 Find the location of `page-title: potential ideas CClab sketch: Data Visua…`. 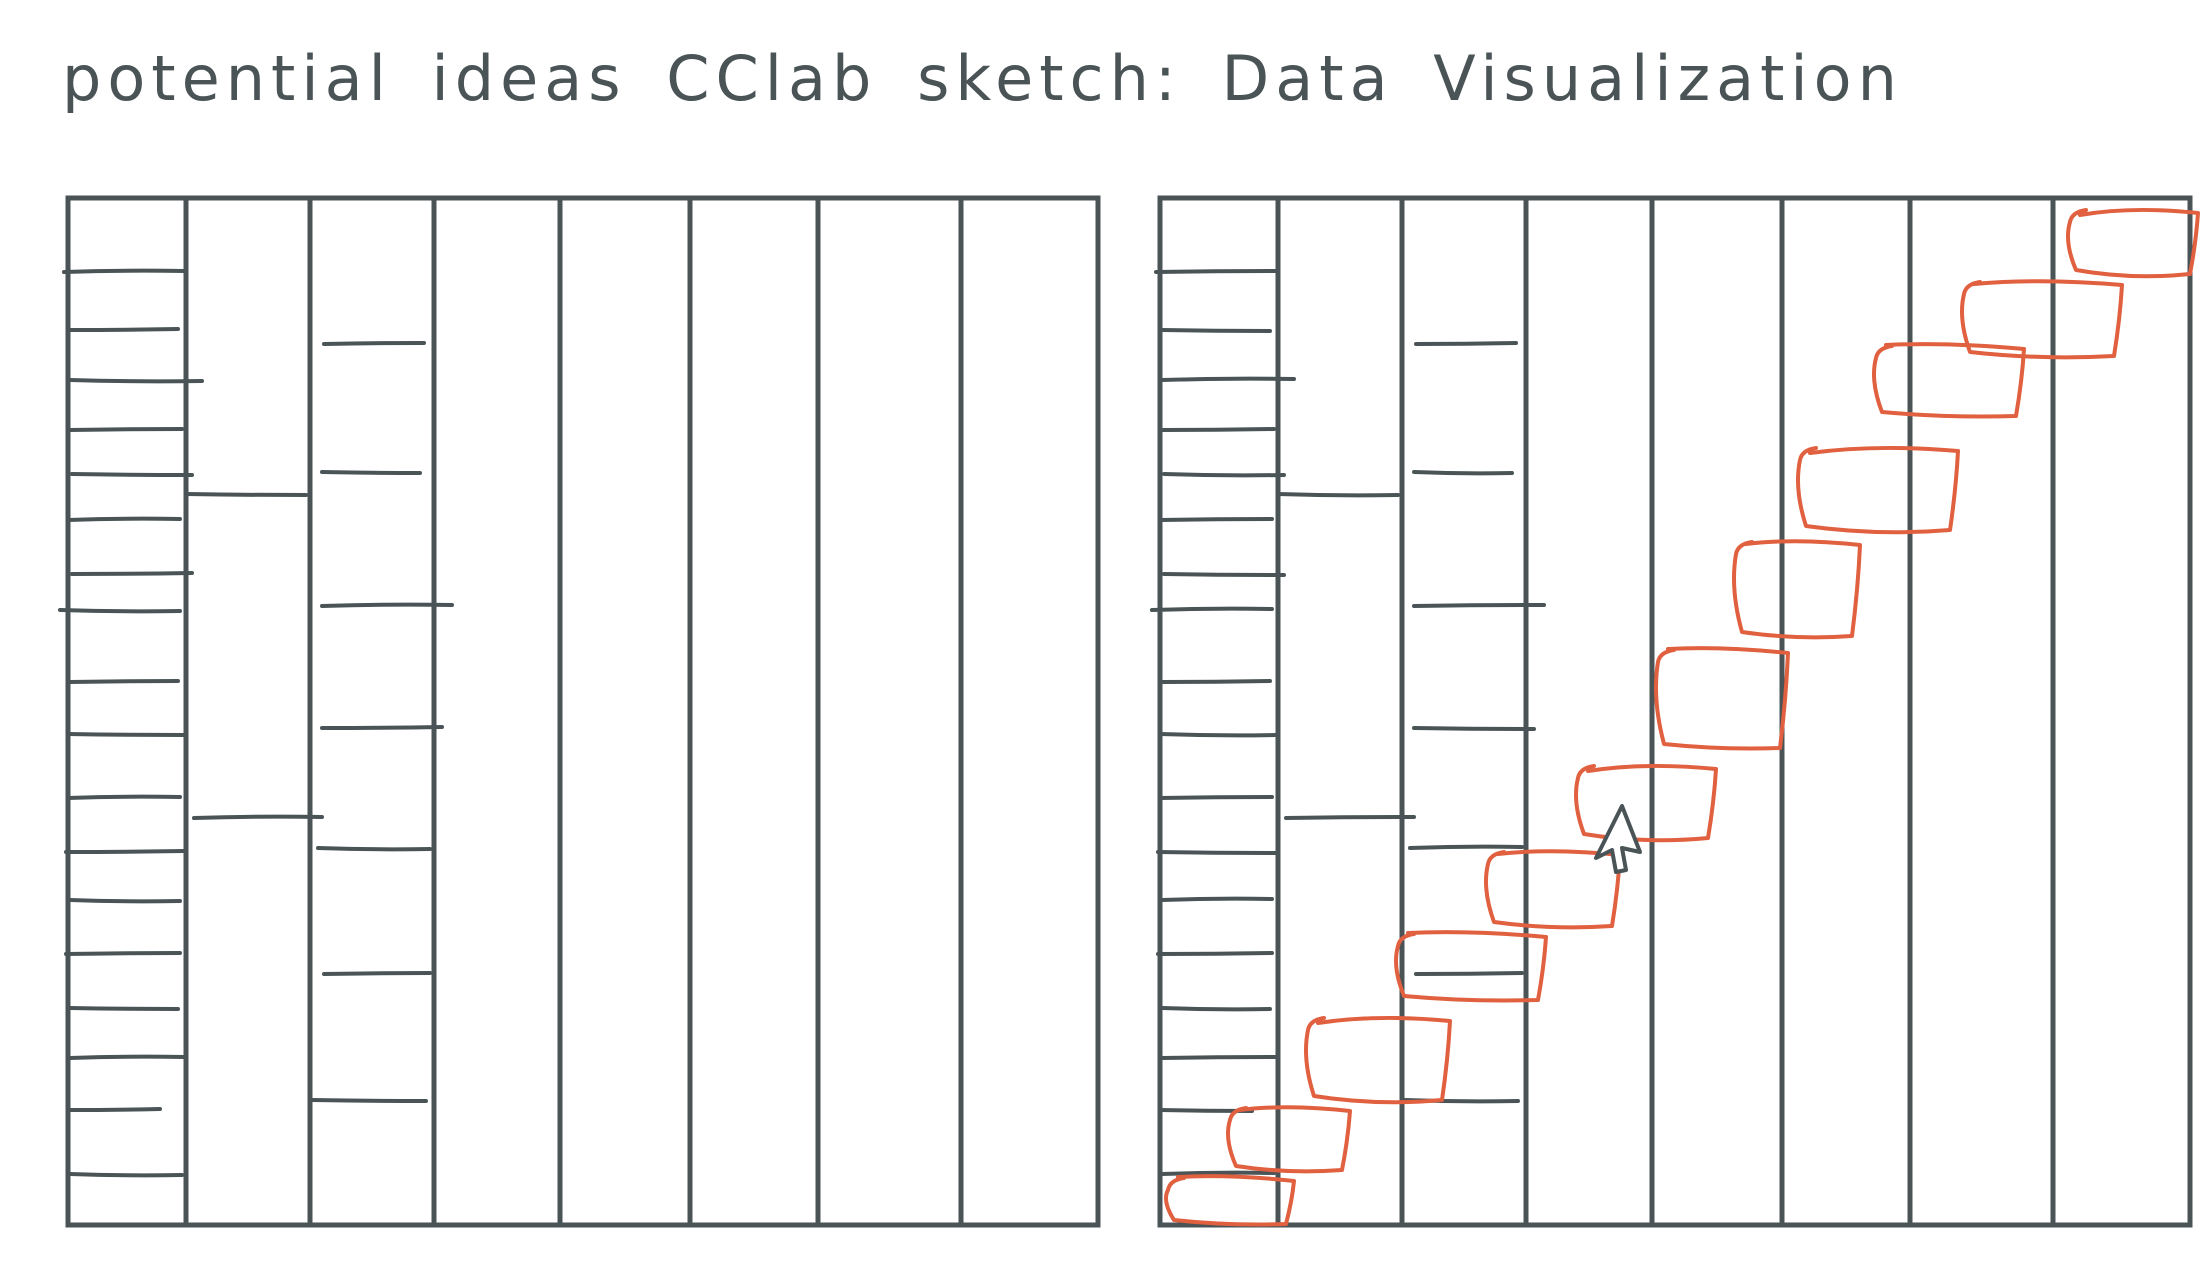

page-title: potential ideas CClab sketch: Data Visua… is located at coordinates (982, 78).